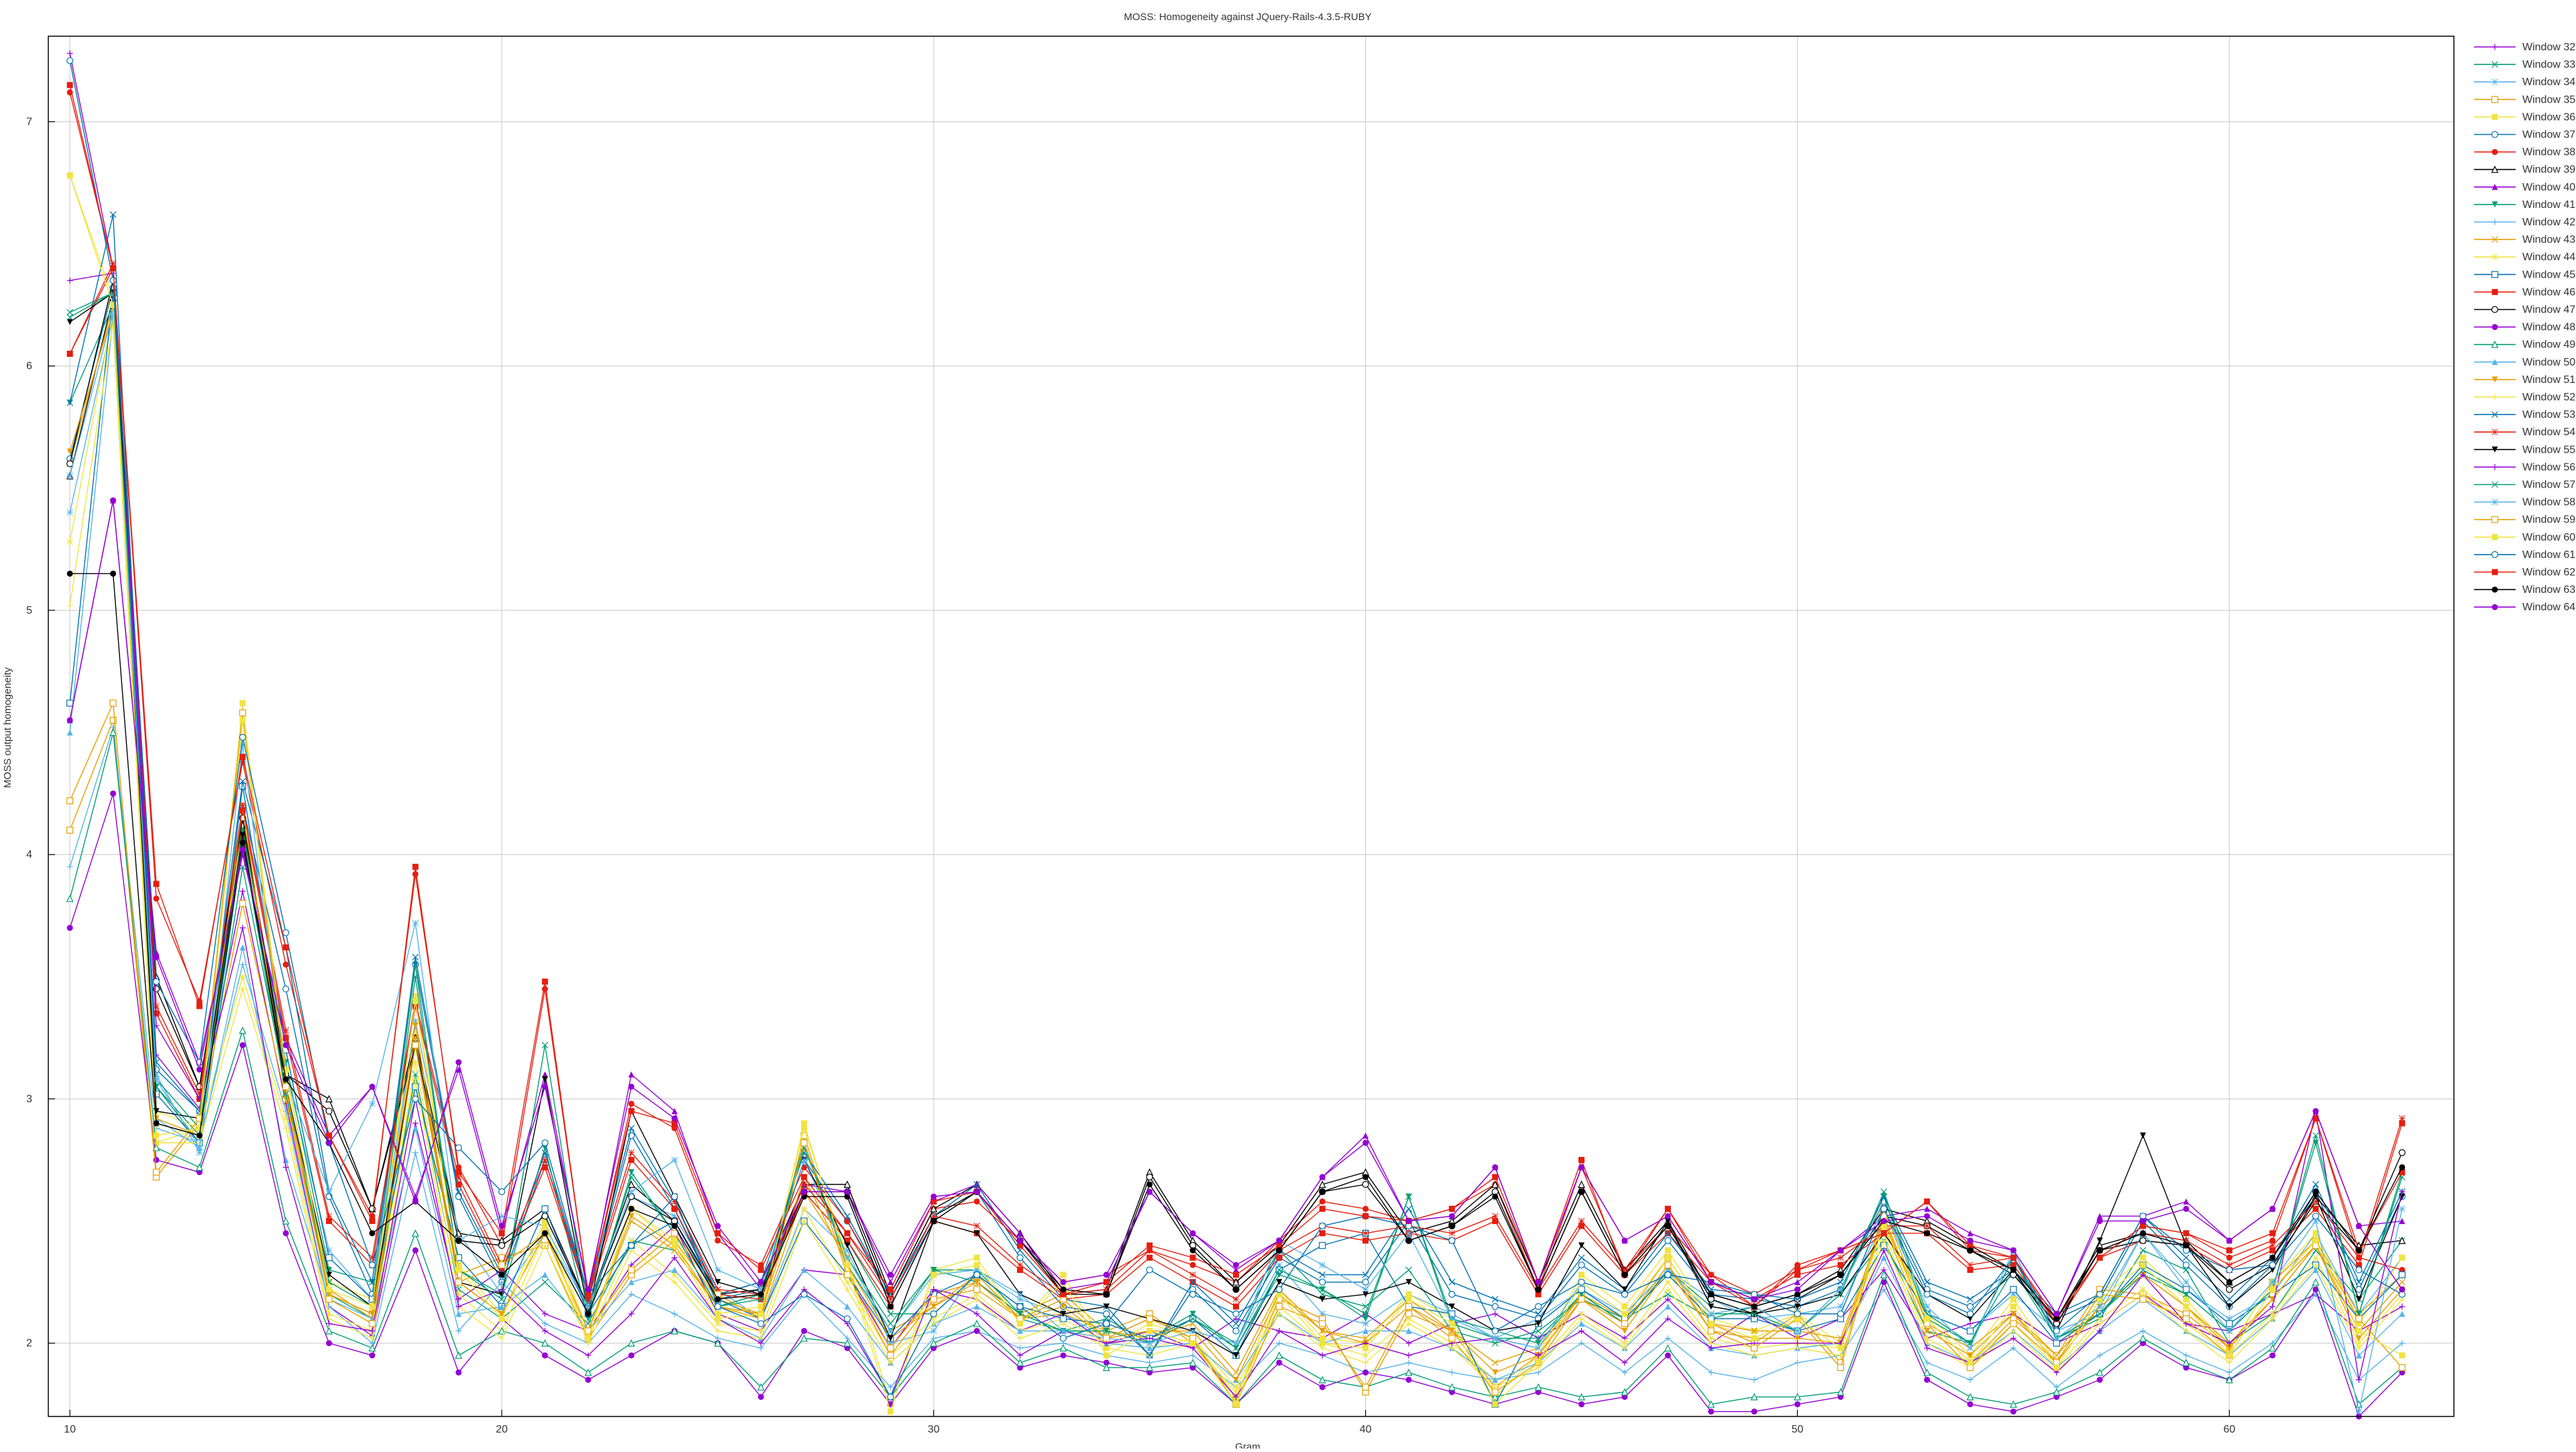  I want to click on x-tick-label: 60, so click(2229, 1429).